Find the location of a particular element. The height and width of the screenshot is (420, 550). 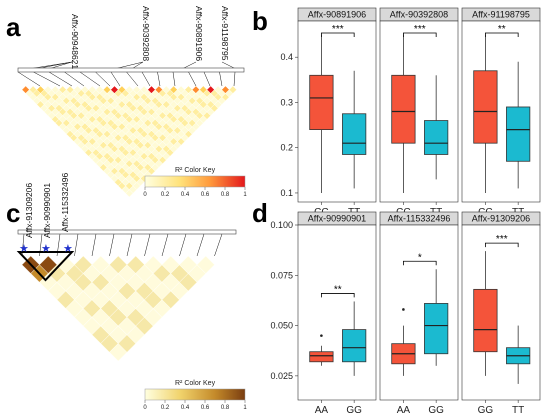

d-facet-1: Affx-115332496 AA GG * is located at coordinates (419, 313).